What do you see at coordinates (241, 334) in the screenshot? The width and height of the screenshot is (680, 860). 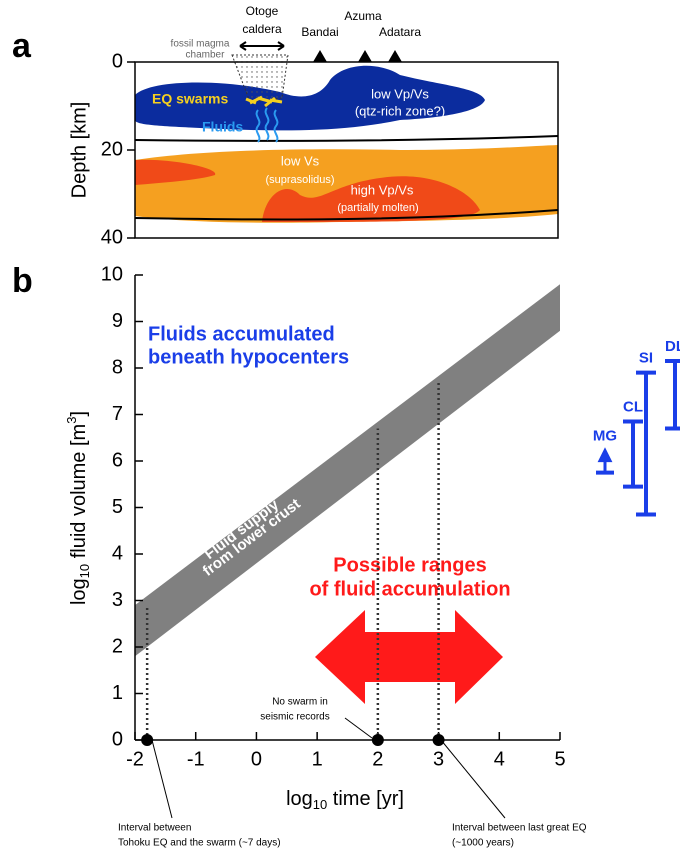 I see `annotation: Fluids accumulated` at bounding box center [241, 334].